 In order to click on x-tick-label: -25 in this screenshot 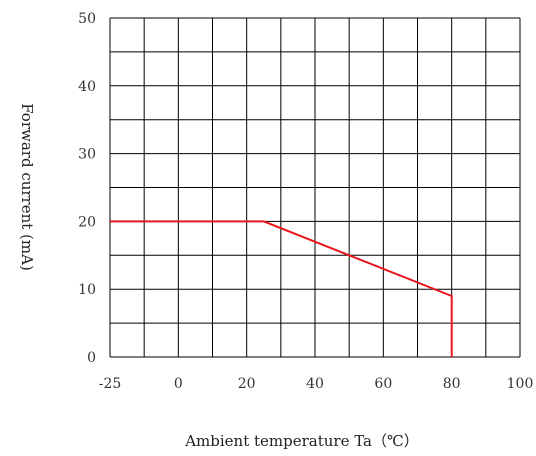, I will do `click(110, 384)`.